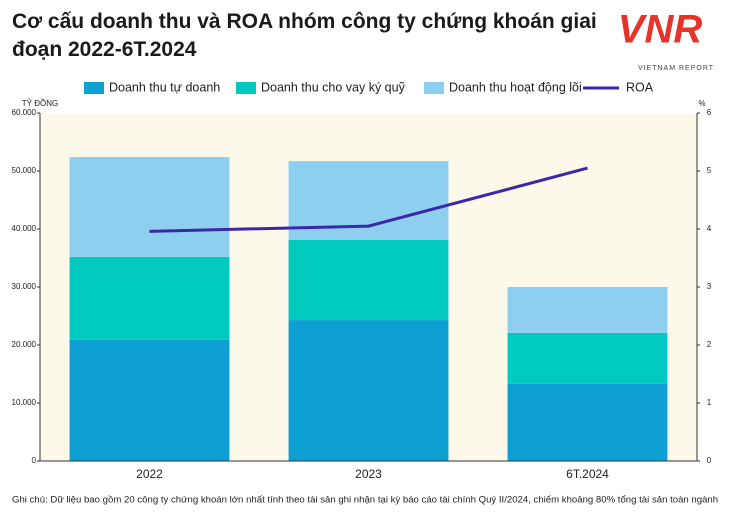 This screenshot has height=519, width=730. What do you see at coordinates (676, 68) in the screenshot?
I see `logo-caption: VIETNAM REPORT` at bounding box center [676, 68].